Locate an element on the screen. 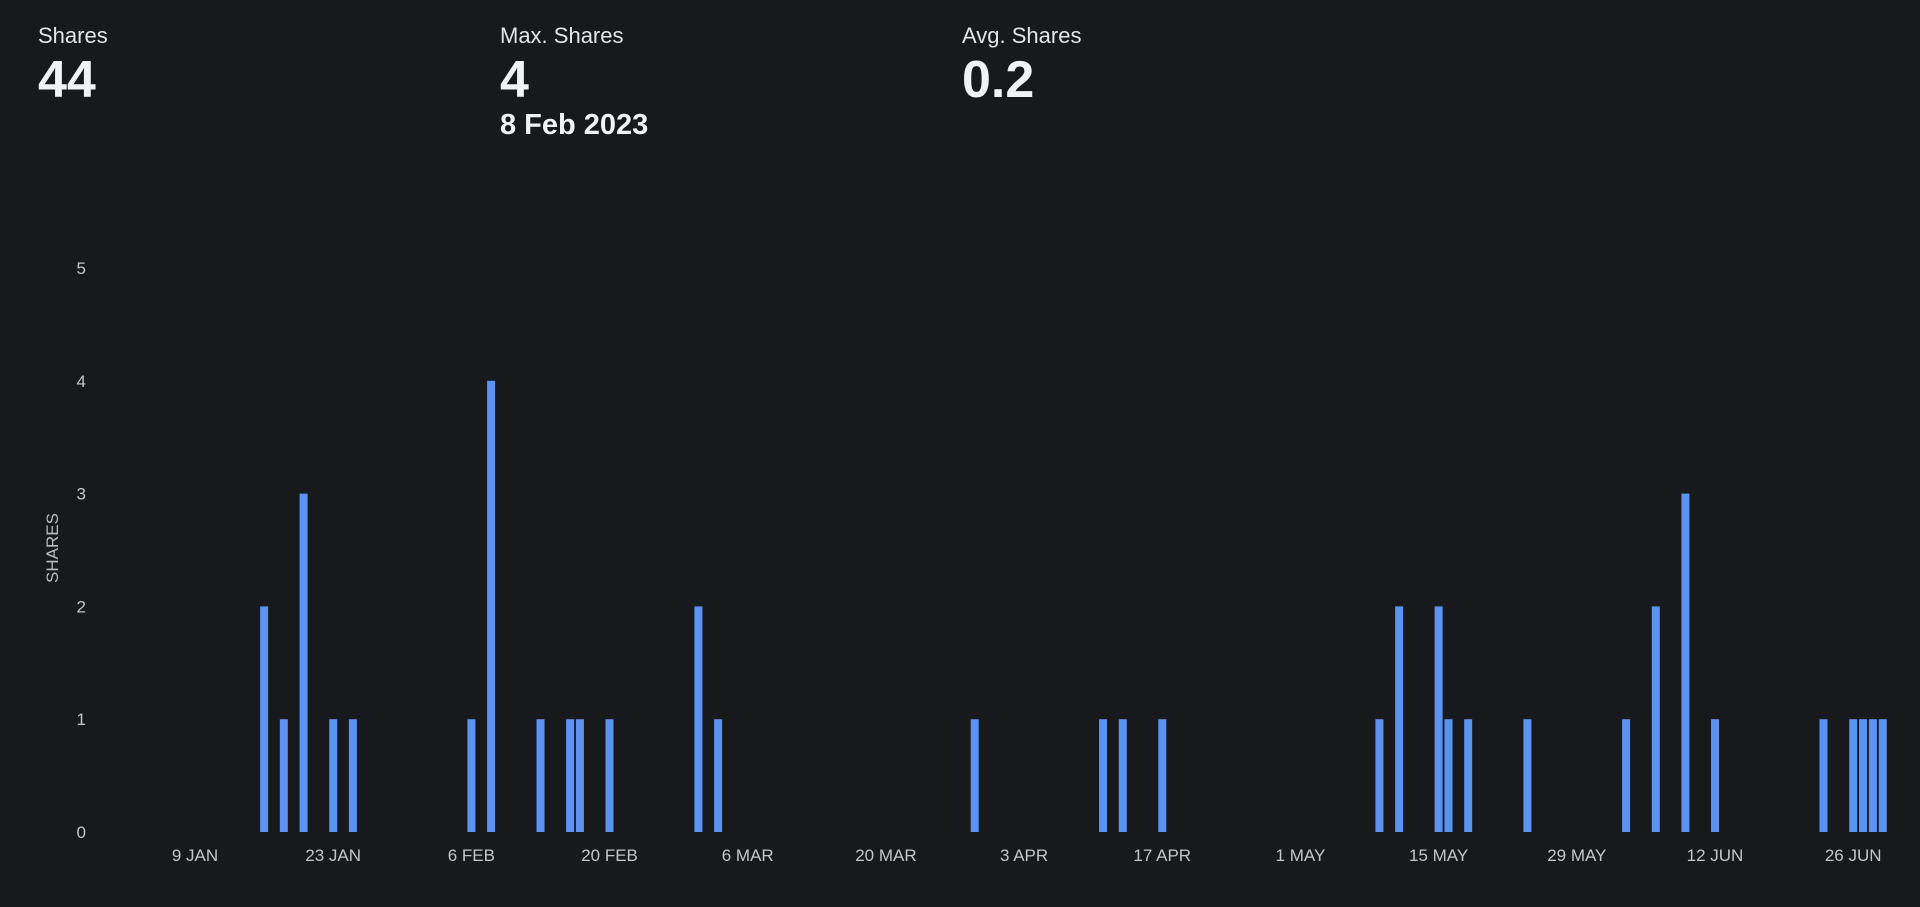  x-tick-label: 6 MAR is located at coordinates (748, 855).